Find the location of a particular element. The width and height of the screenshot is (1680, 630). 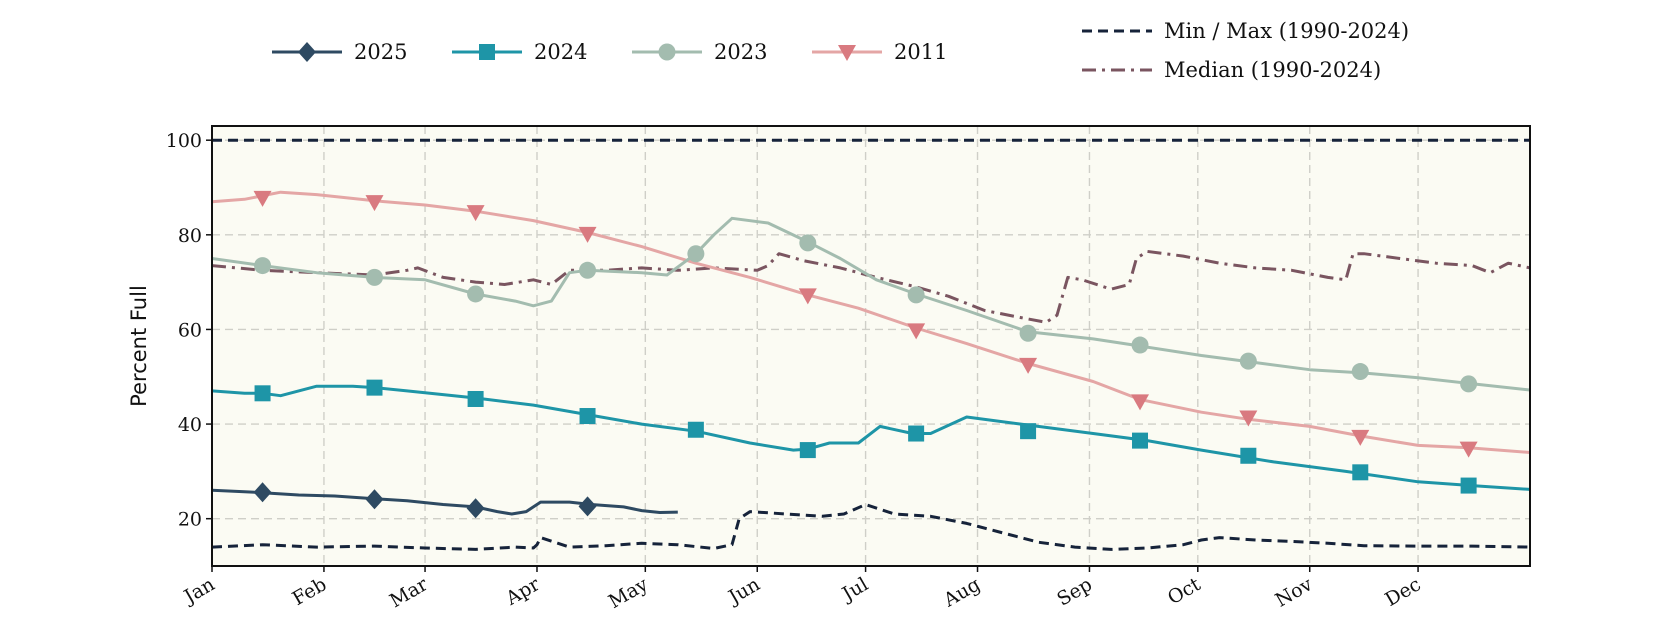

x-tick-label: Jan is located at coordinates (199, 591).